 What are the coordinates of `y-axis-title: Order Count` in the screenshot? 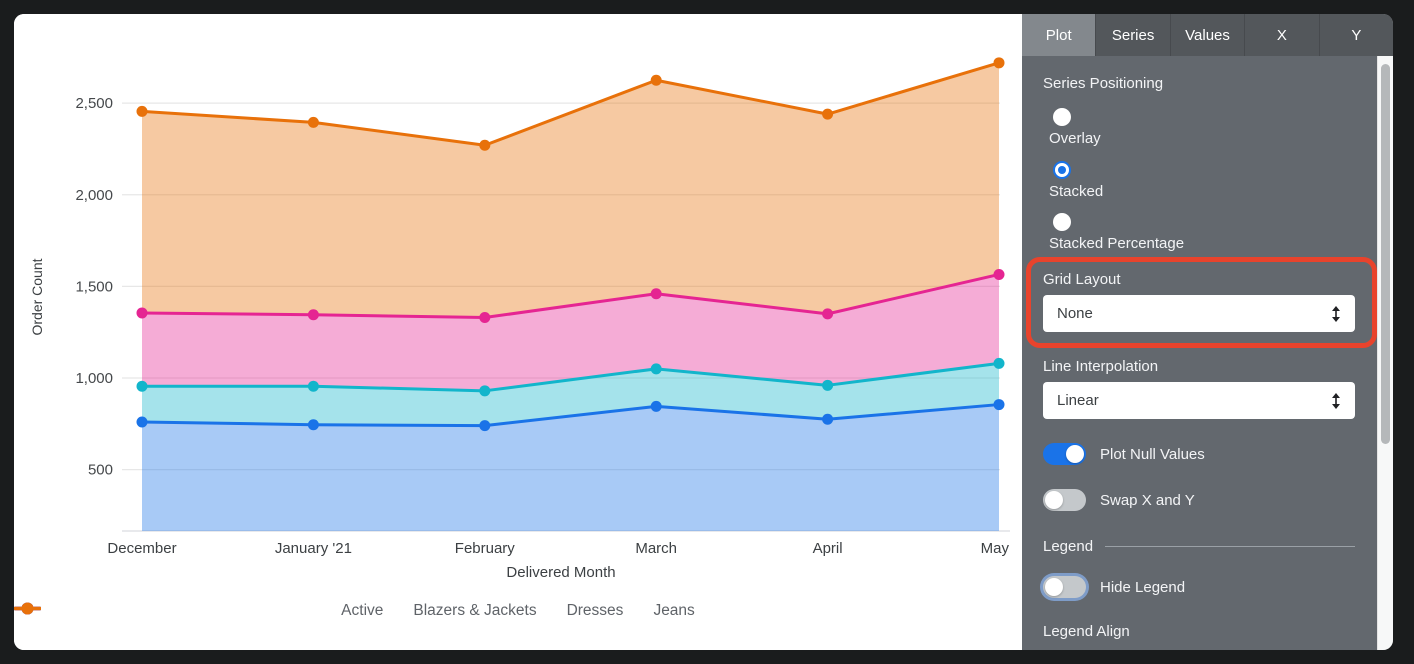 It's located at (37, 296).